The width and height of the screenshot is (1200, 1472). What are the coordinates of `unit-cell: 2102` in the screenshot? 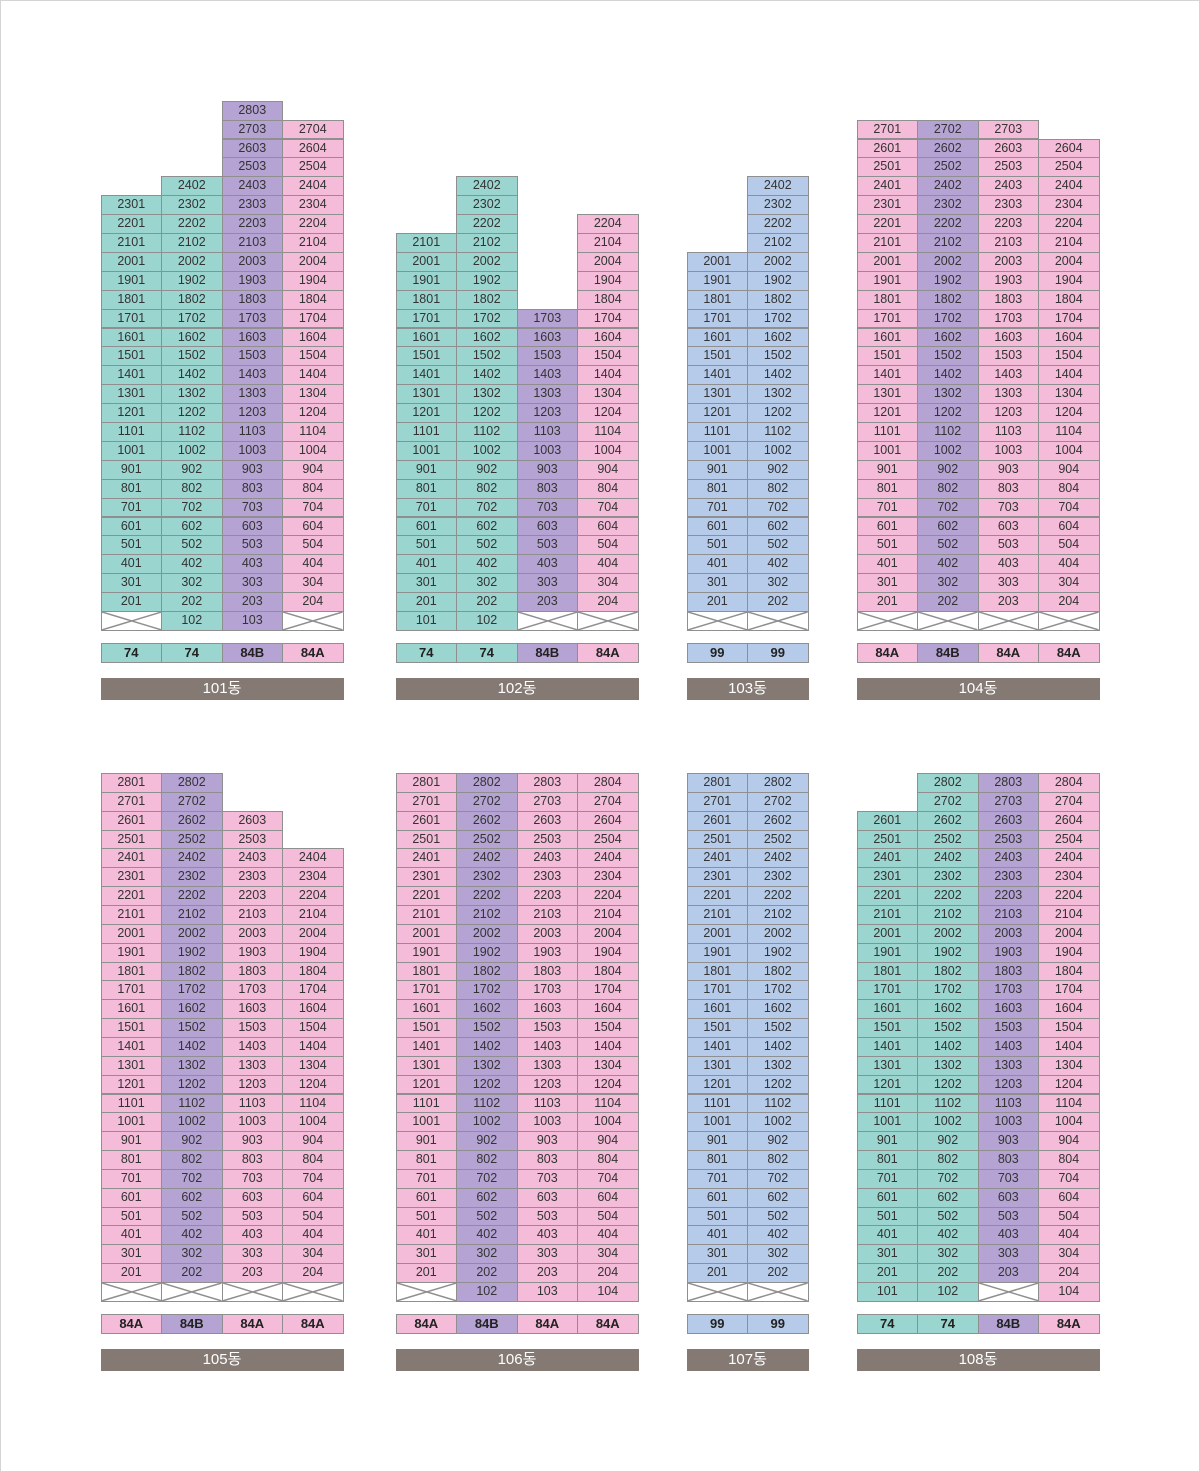 It's located at (192, 915).